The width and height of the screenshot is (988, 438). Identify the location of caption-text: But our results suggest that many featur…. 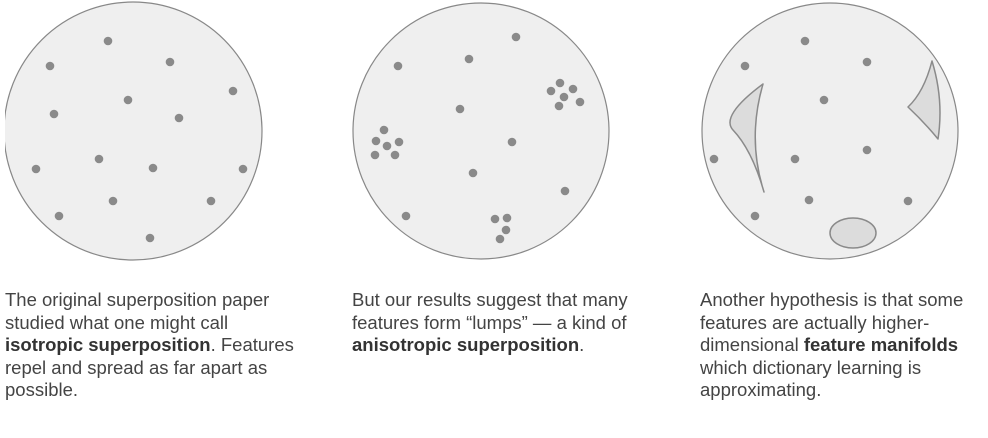
(490, 311).